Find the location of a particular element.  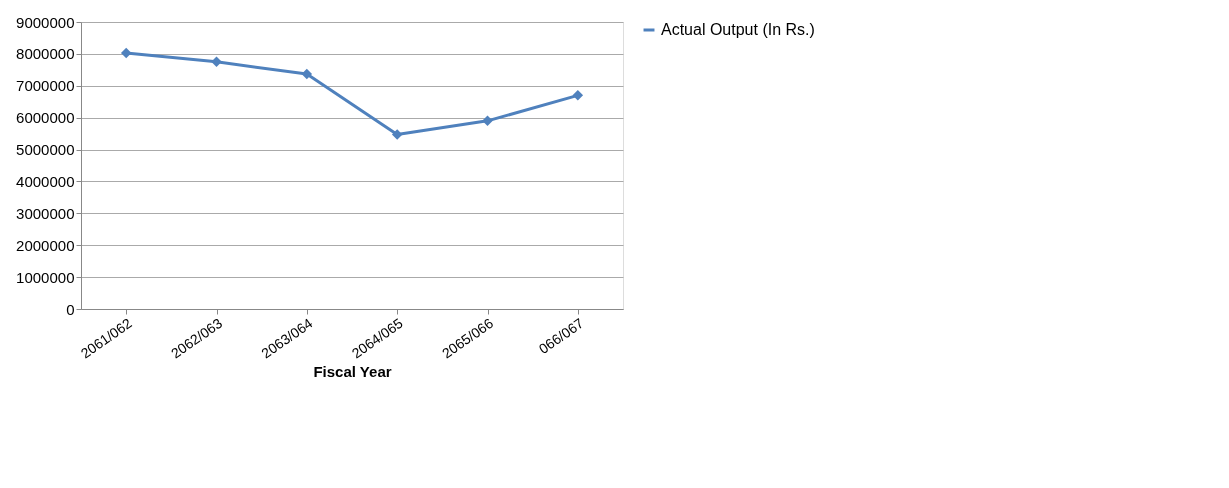

y-tick-label: 9000000 is located at coordinates (45, 22).